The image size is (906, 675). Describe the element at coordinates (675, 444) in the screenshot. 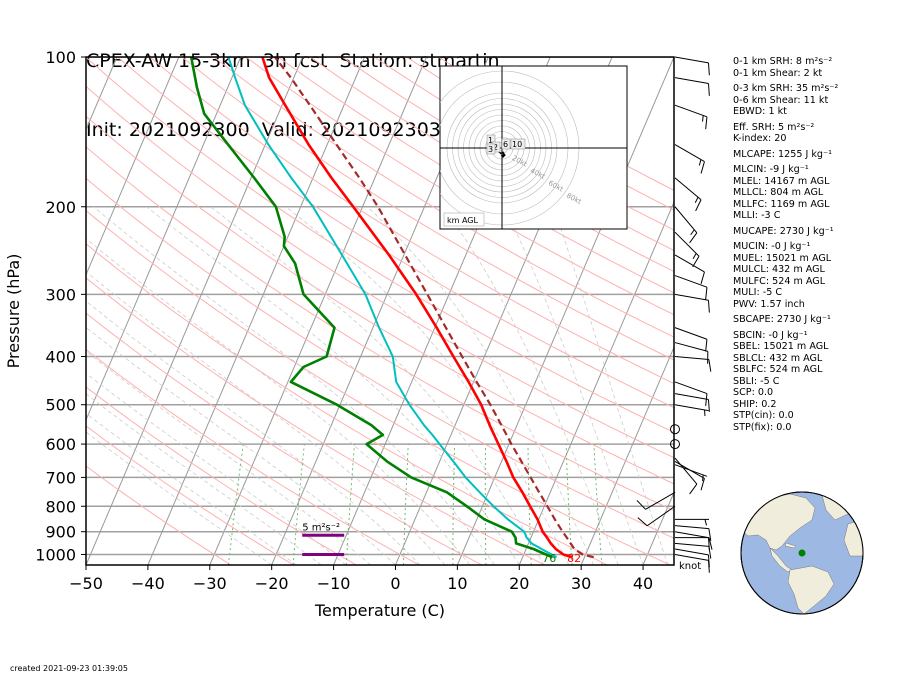

I see `wind-barb-calm` at that location.